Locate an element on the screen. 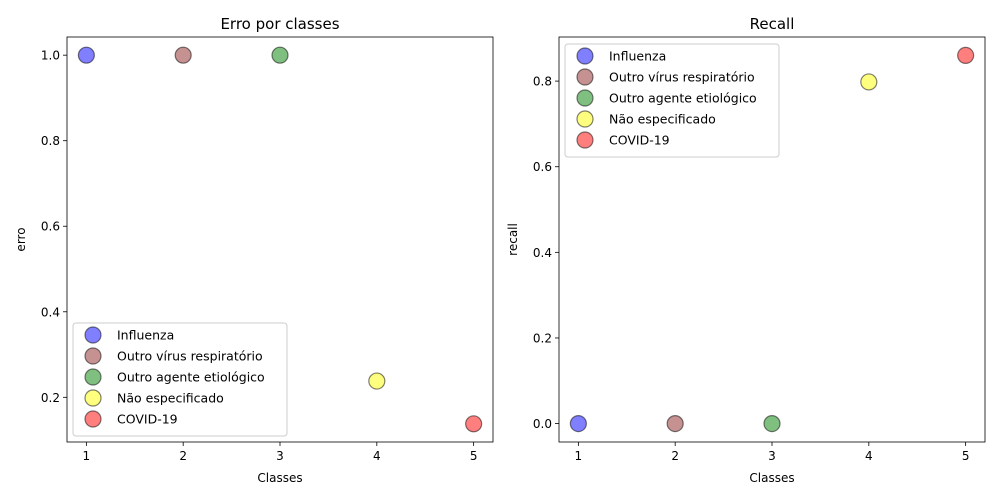 Image resolution: width=1000 pixels, height=500 pixels. y-tick-label: 0.0 is located at coordinates (542, 424).